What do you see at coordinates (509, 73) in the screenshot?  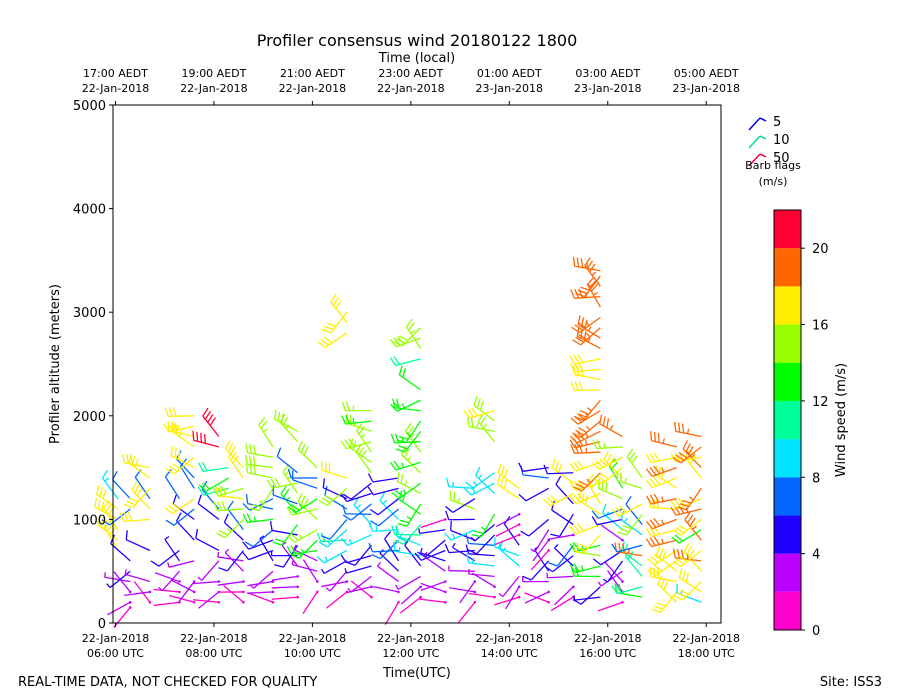 I see `top-tick-time: 01:00 AEDT` at bounding box center [509, 73].